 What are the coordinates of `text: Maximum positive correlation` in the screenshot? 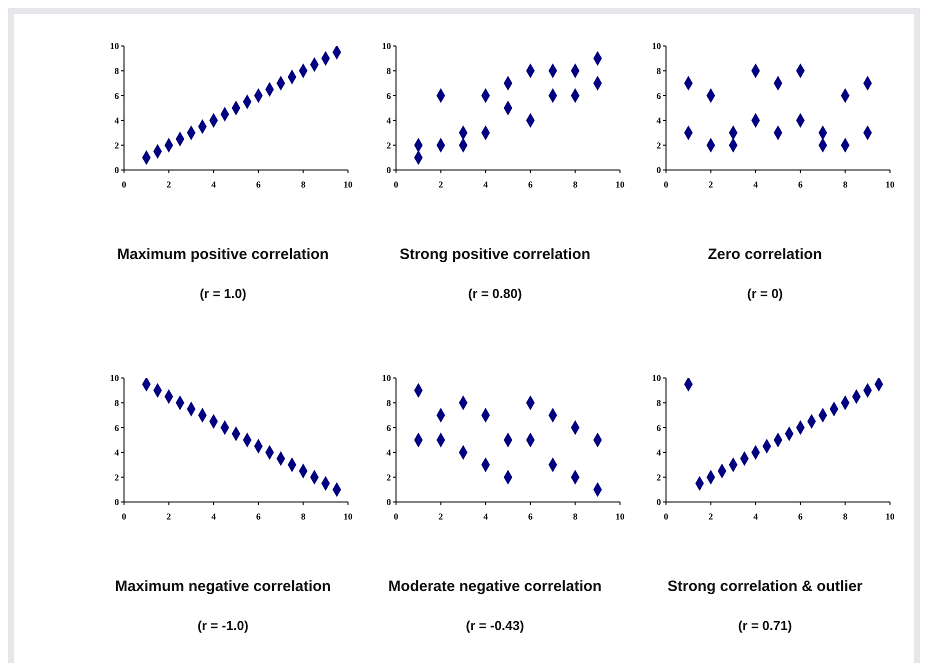 It's located at (223, 254).